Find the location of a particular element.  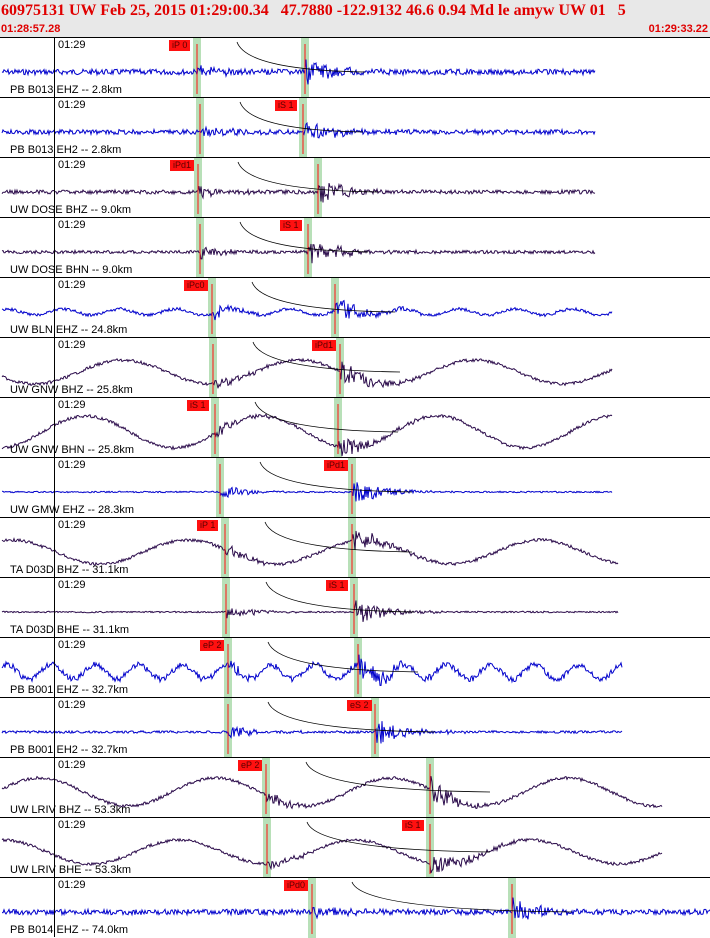

trace-panel: 01:29 iP 1 TA D03D BHZ -- 31.1km is located at coordinates (355, 547).